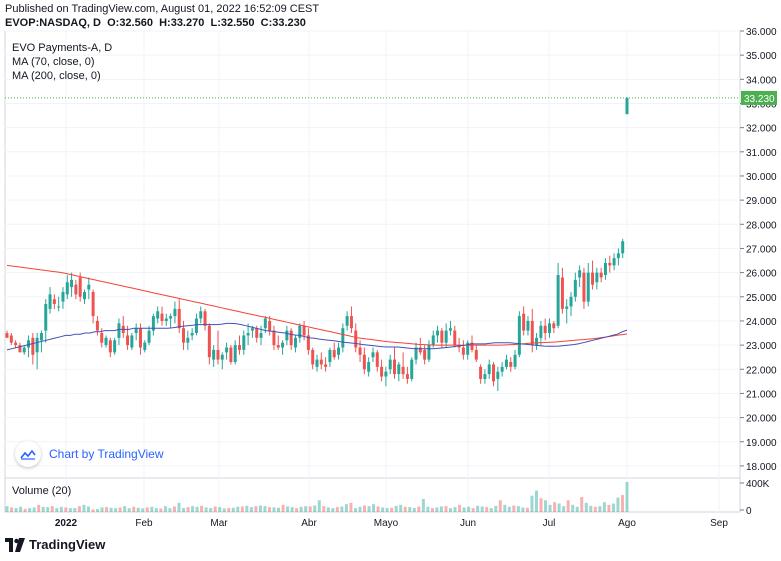 The height and width of the screenshot is (561, 781). I want to click on price-tick-label: 21.000, so click(761, 394).